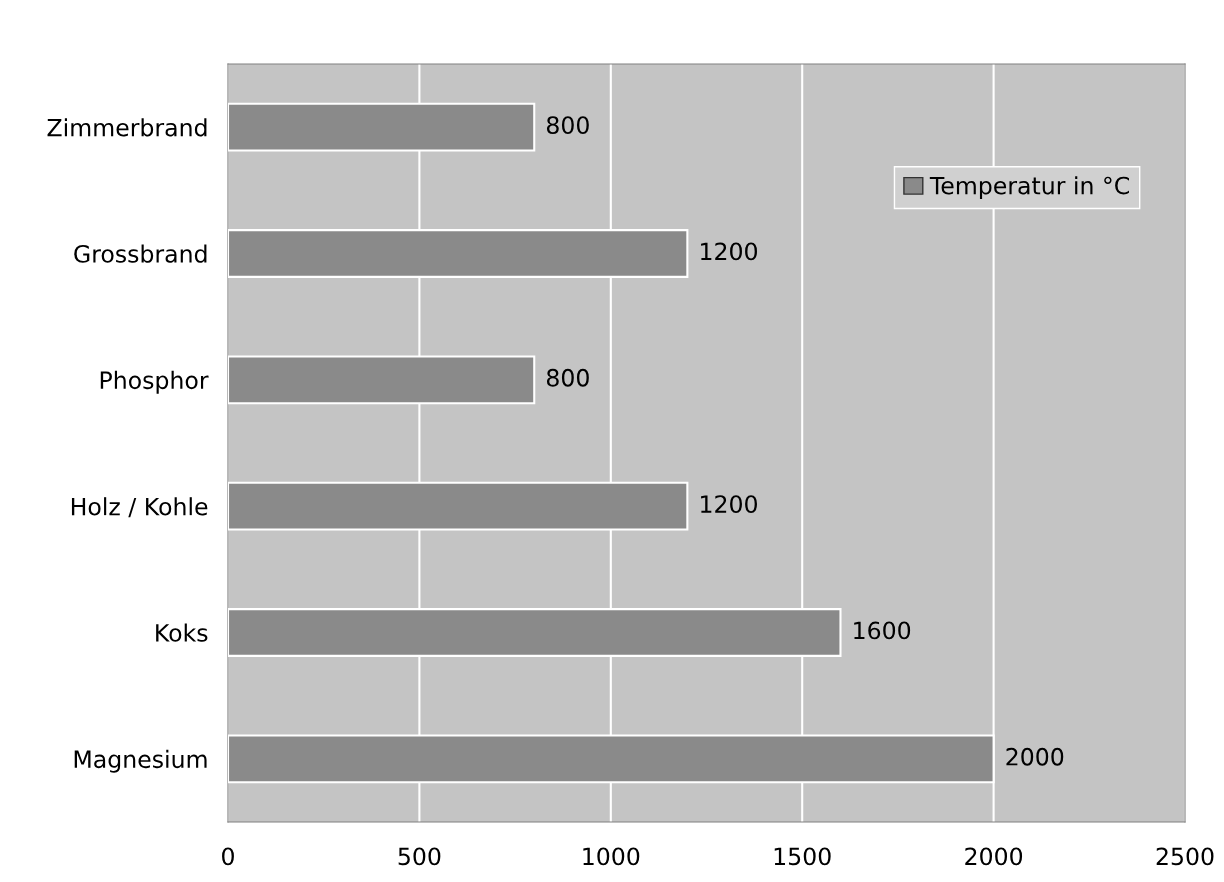 This screenshot has height=882, width=1224. Describe the element at coordinates (1029, 188) in the screenshot. I see `legend-label: Temperatur in °C` at that location.